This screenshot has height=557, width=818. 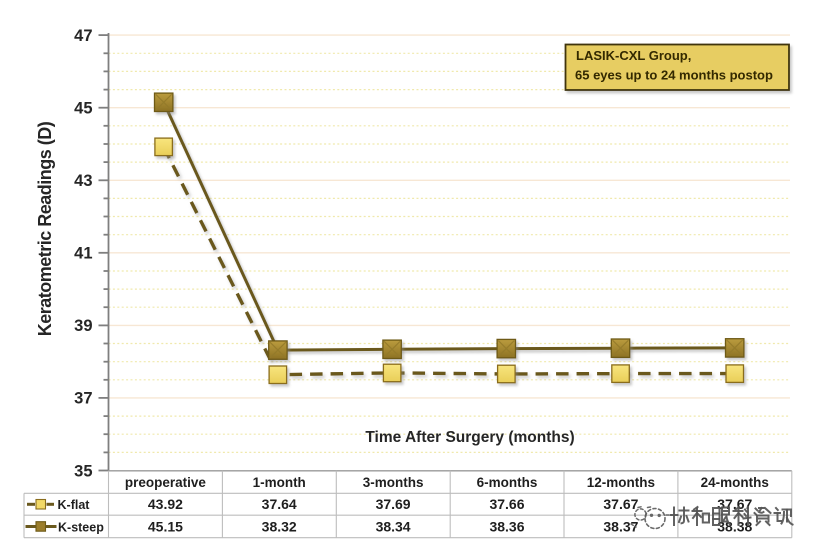 I want to click on svg-text: 35, so click(x=83, y=471).